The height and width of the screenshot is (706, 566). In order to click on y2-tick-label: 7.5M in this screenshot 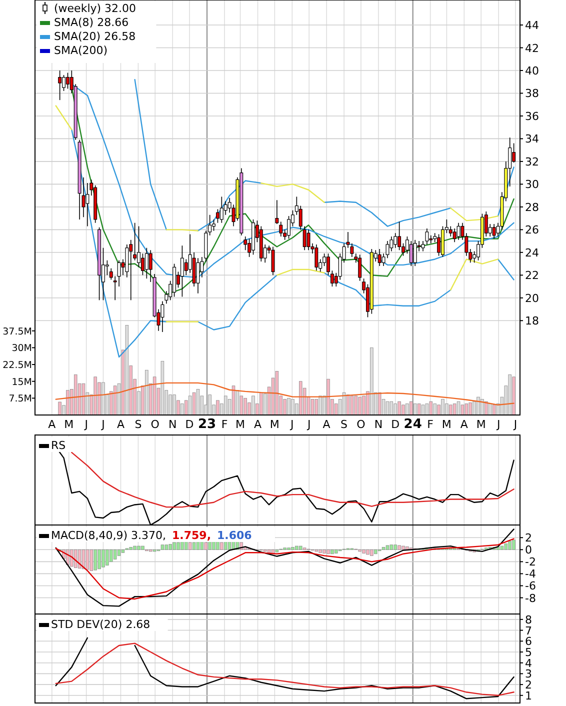, I will do `click(20, 399)`.